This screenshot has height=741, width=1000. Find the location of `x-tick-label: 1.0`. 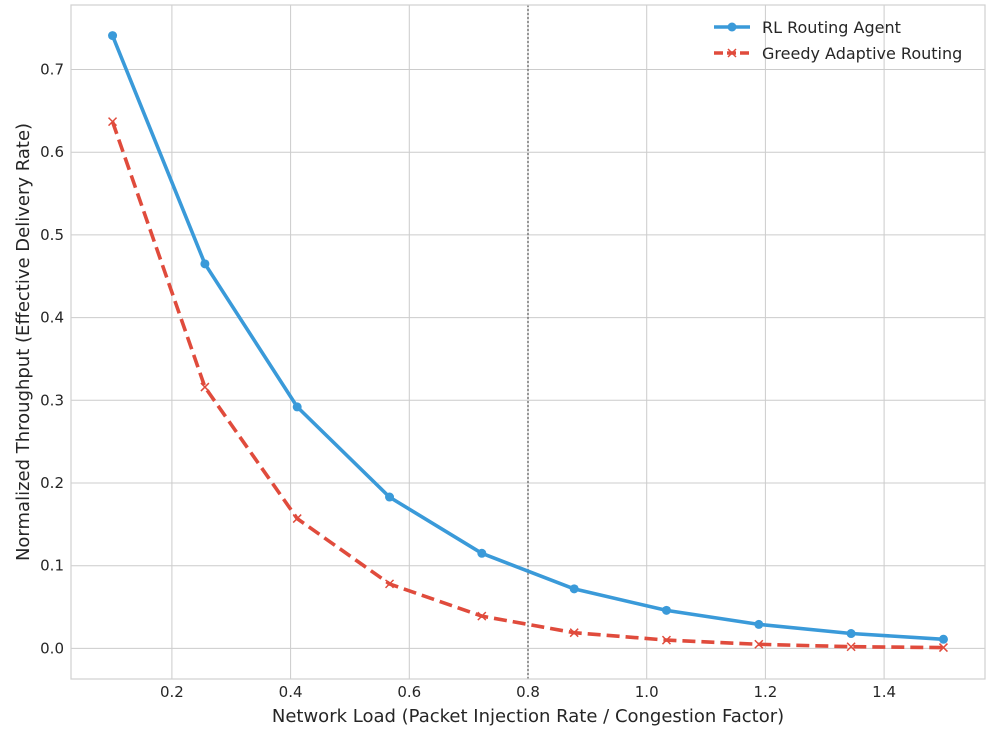

x-tick-label: 1.0 is located at coordinates (647, 692).